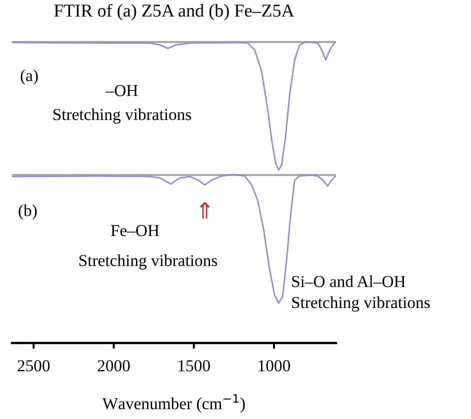  I want to click on annotation: (b), so click(27, 212).